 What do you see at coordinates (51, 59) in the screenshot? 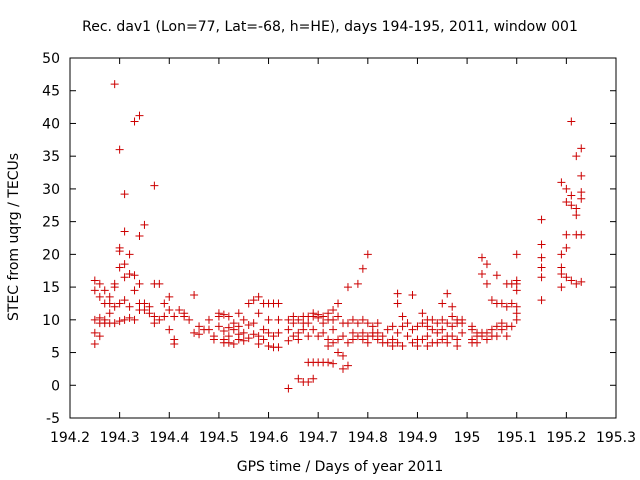
I see `y-tick-label: 50` at bounding box center [51, 59].